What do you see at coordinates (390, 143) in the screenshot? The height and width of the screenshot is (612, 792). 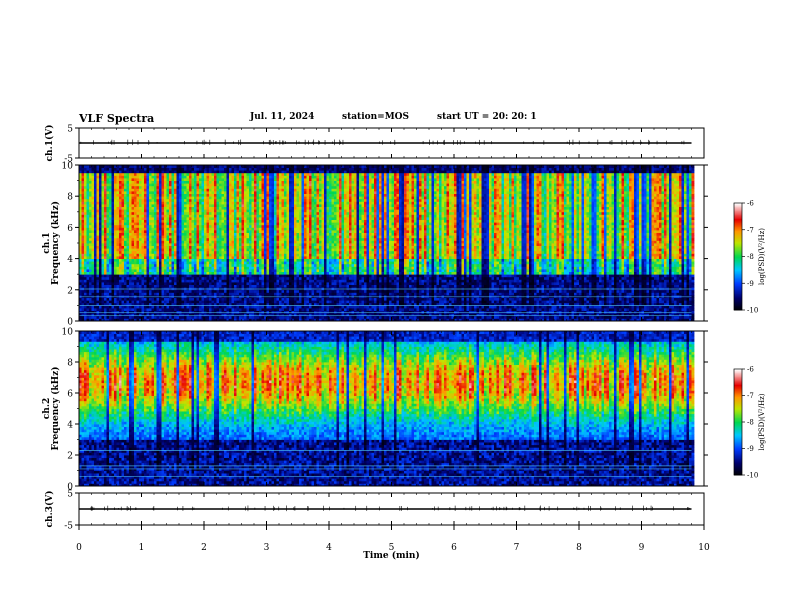 I see `ch1-waveform-panel` at bounding box center [390, 143].